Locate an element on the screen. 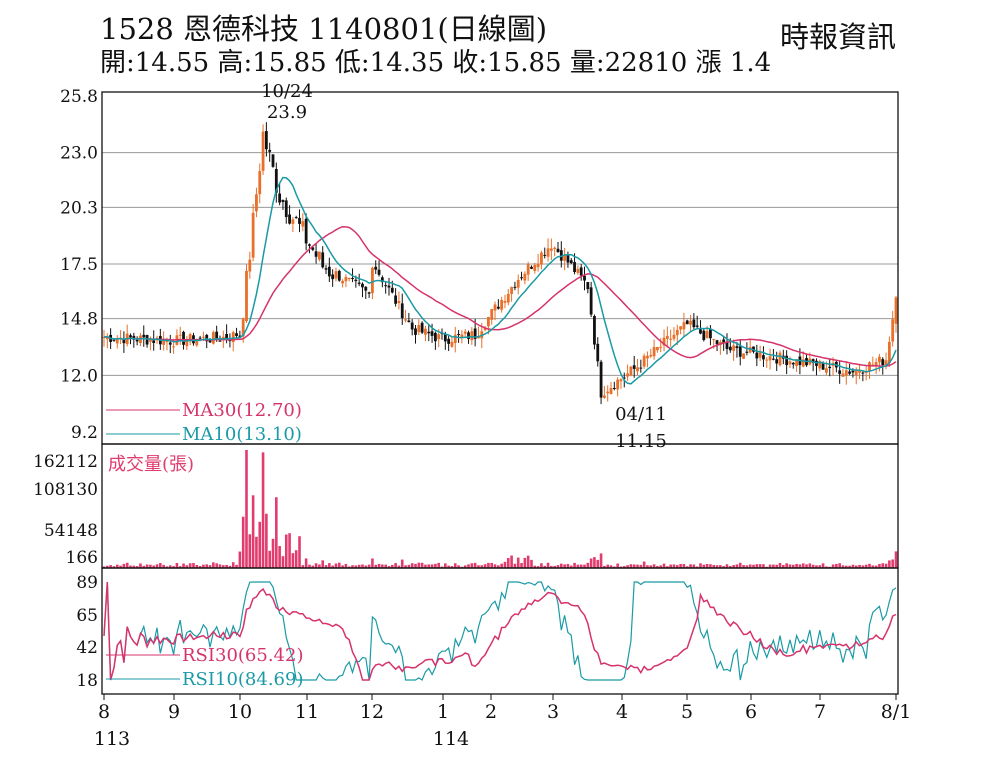 The width and height of the screenshot is (1000, 771). volume-tick-label: 54148 is located at coordinates (71, 531).